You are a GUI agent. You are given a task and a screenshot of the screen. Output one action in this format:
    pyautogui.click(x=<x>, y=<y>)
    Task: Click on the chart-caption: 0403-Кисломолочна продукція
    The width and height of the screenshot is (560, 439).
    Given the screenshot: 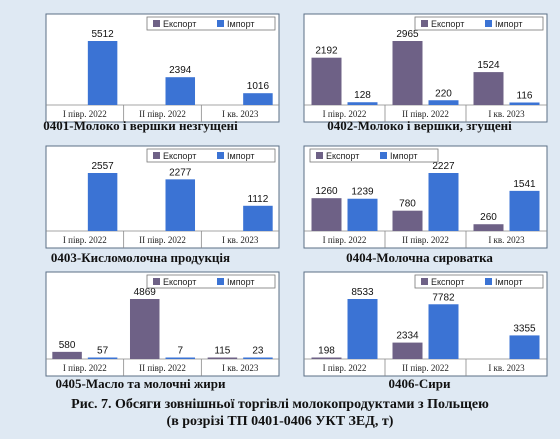 What is the action you would take?
    pyautogui.click(x=140, y=257)
    